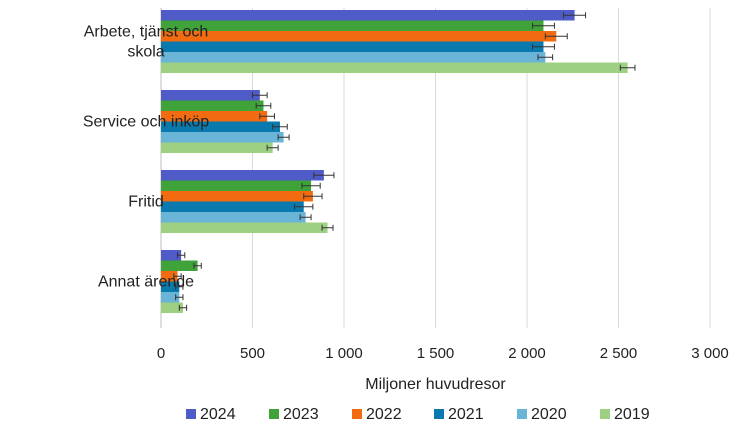  I want to click on legend: 2024 2023 2022 2021 2020 2019, so click(418, 414).